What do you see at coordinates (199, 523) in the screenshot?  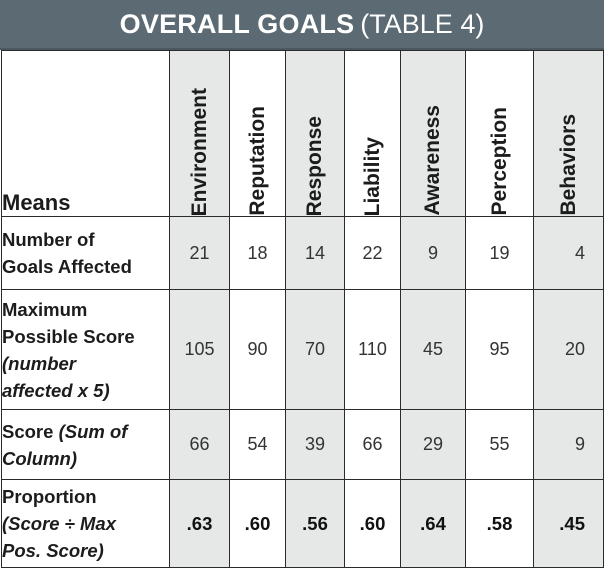 I see `cell-value: .63` at bounding box center [199, 523].